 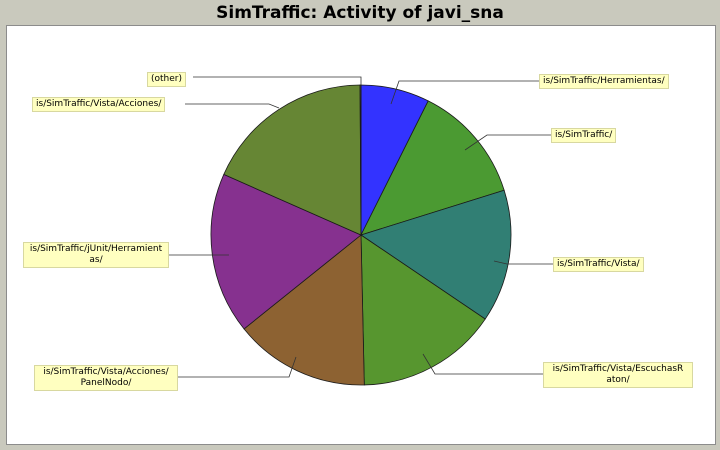 I want to click on leader-line-vista, so click(x=523, y=262).